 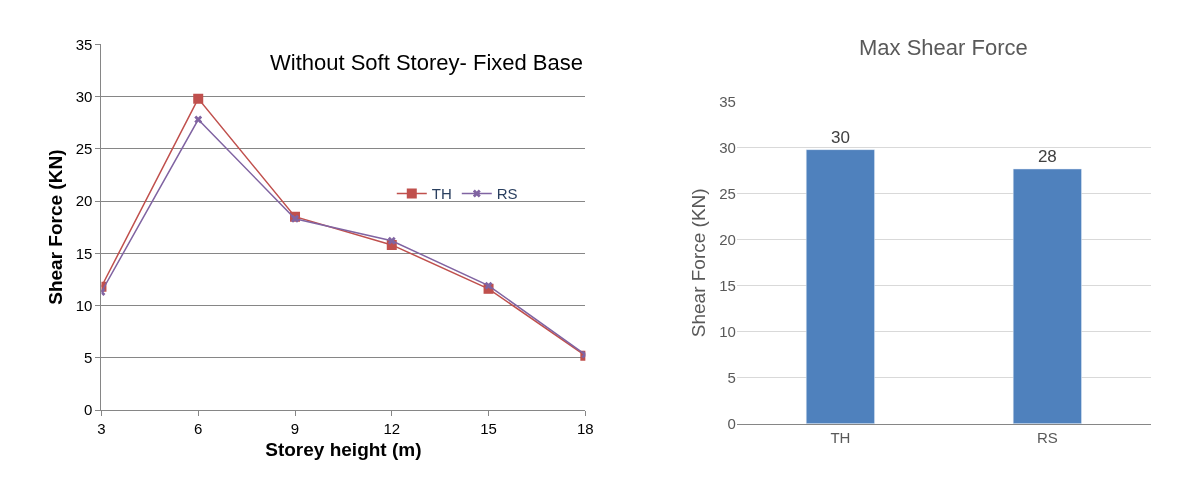 What do you see at coordinates (101, 428) in the screenshot?
I see `x-tick-label: 3` at bounding box center [101, 428].